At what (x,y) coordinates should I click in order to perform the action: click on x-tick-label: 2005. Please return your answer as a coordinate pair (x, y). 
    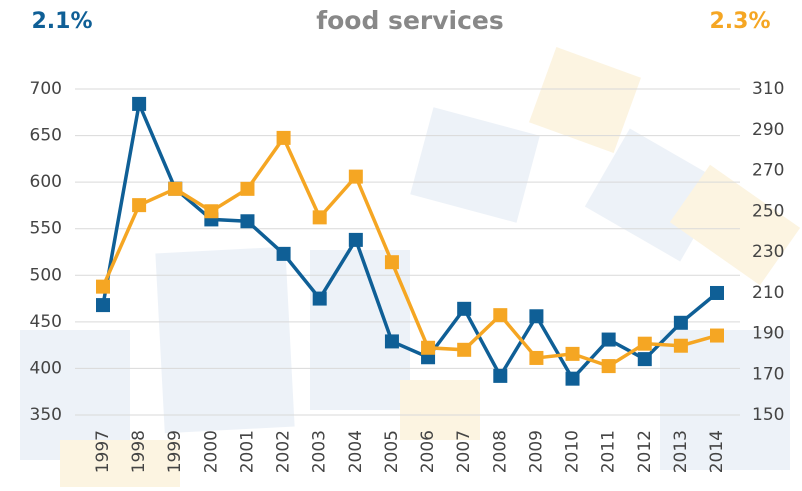
    Looking at the image, I should click on (392, 451).